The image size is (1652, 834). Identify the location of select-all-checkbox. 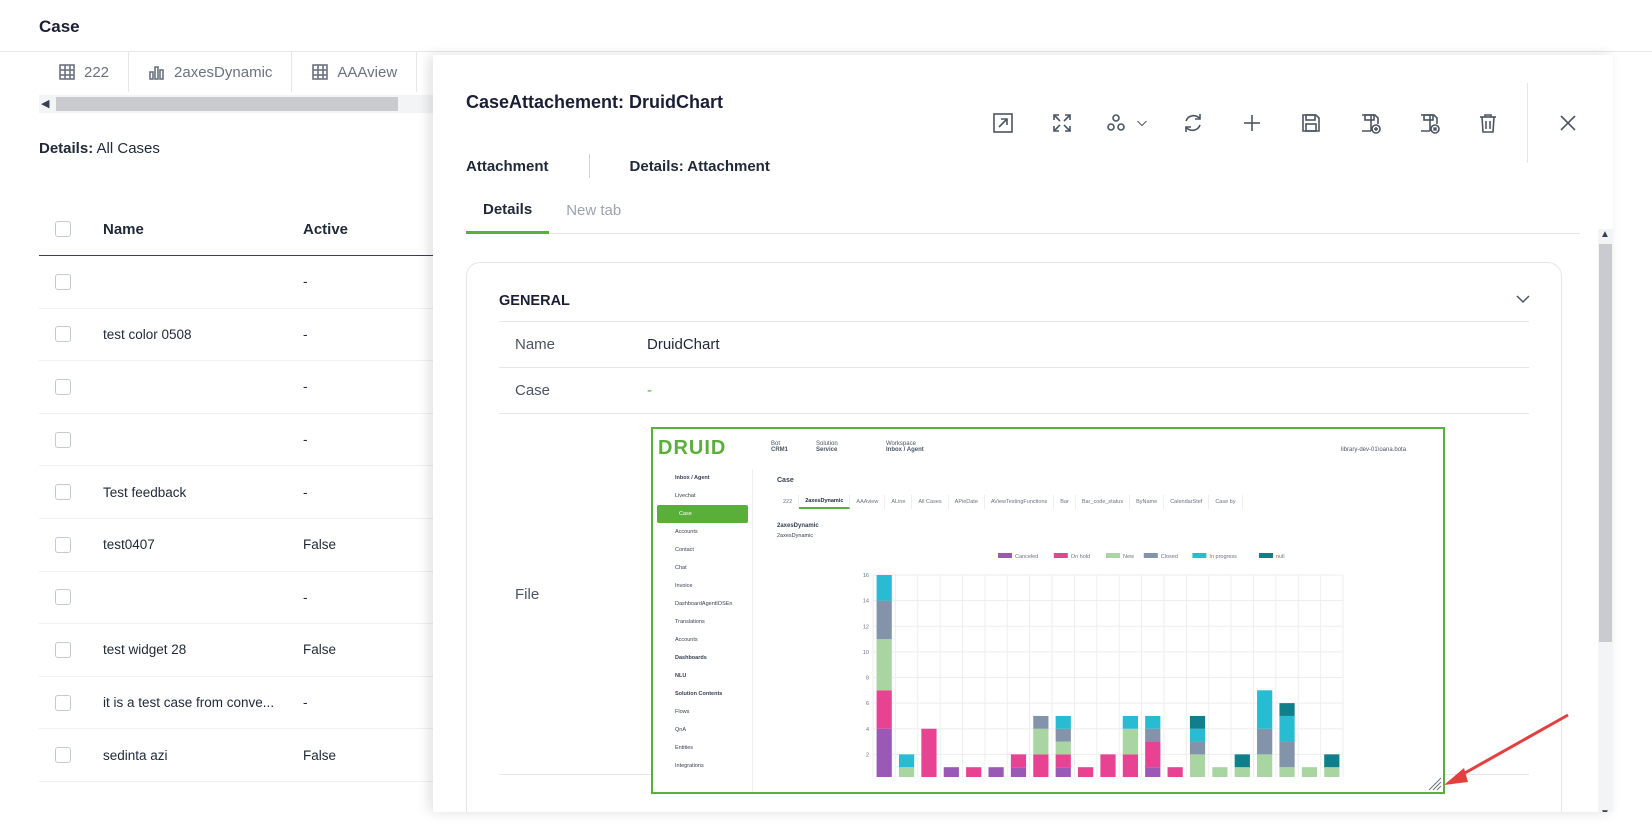
(63, 229).